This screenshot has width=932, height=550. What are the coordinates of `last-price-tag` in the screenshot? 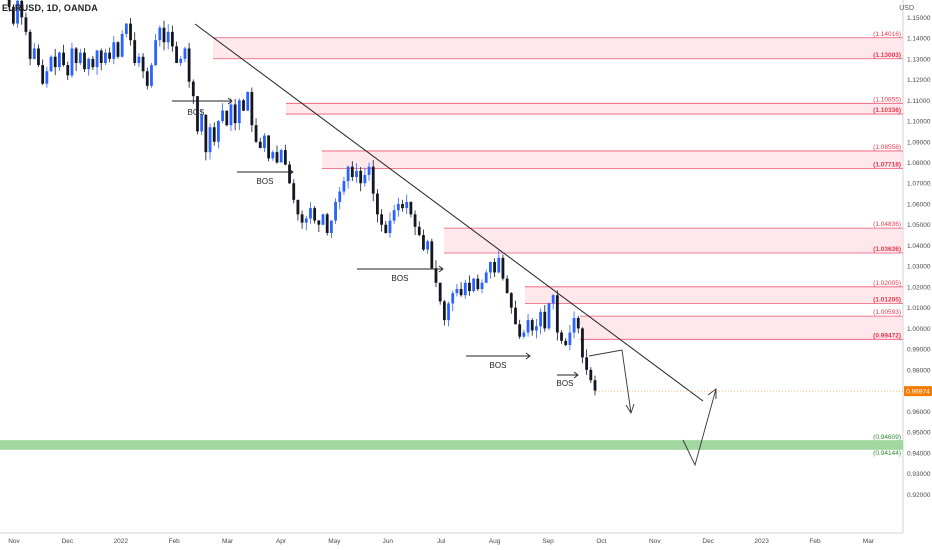 It's located at (918, 391).